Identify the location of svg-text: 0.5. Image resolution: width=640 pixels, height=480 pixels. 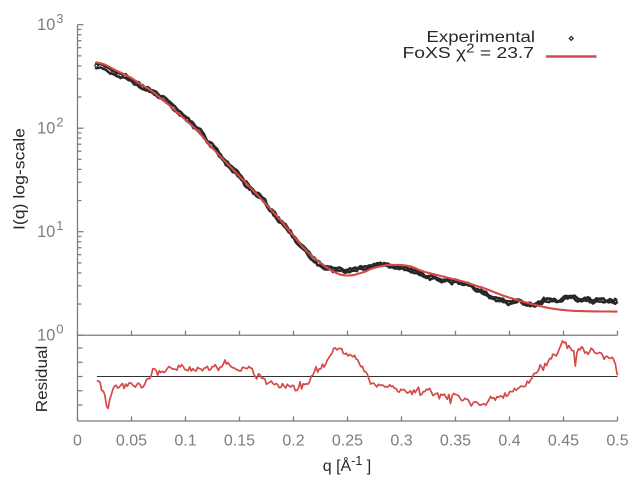
(617, 440).